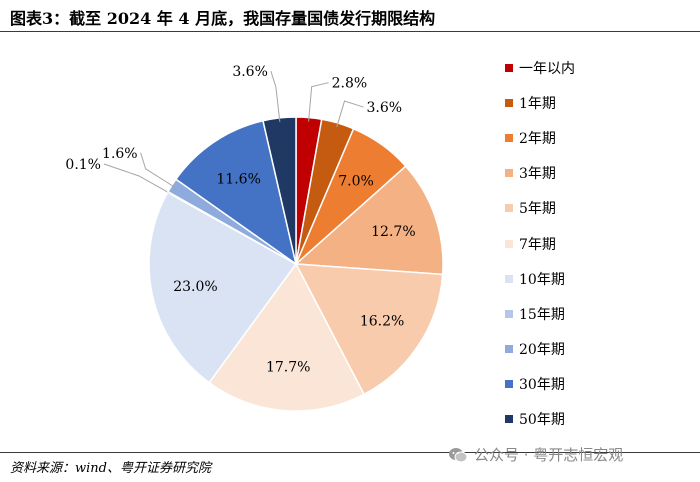  I want to click on legend-label: 15年期, so click(542, 314).